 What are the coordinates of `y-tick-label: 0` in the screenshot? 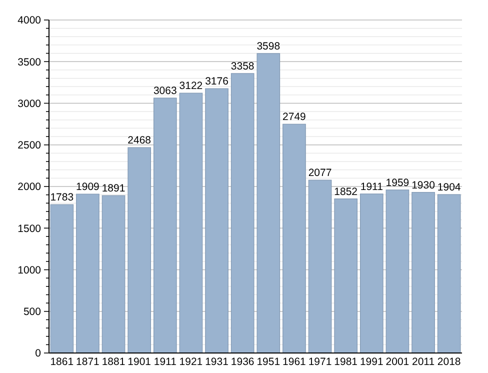 It's located at (38, 354).